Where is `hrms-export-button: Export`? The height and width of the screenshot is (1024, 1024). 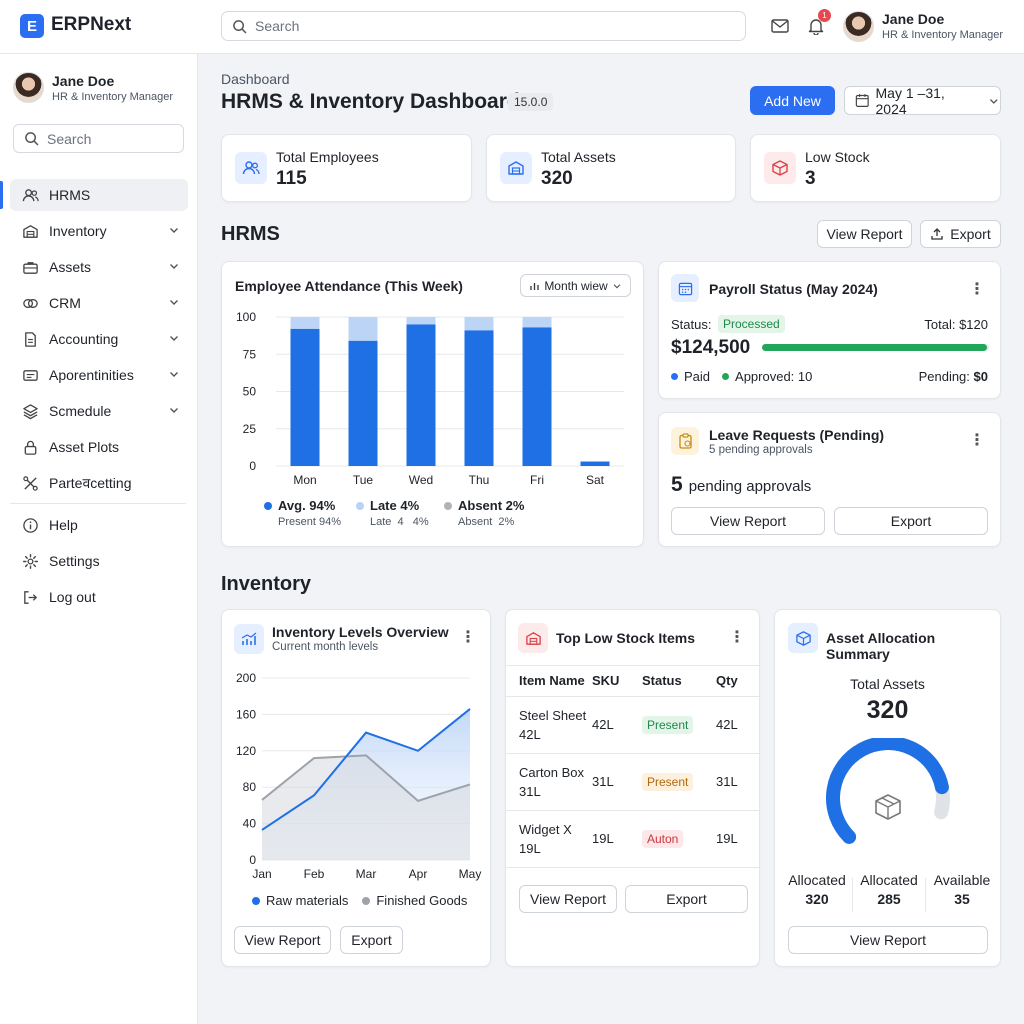 hrms-export-button: Export is located at coordinates (960, 234).